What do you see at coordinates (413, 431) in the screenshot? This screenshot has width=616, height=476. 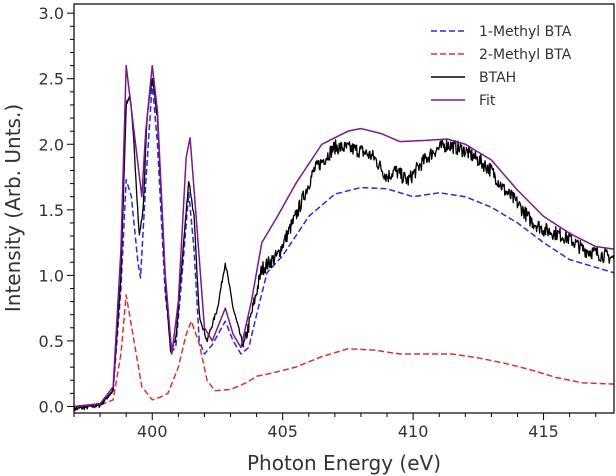 I see `x-tick-label: 410` at bounding box center [413, 431].